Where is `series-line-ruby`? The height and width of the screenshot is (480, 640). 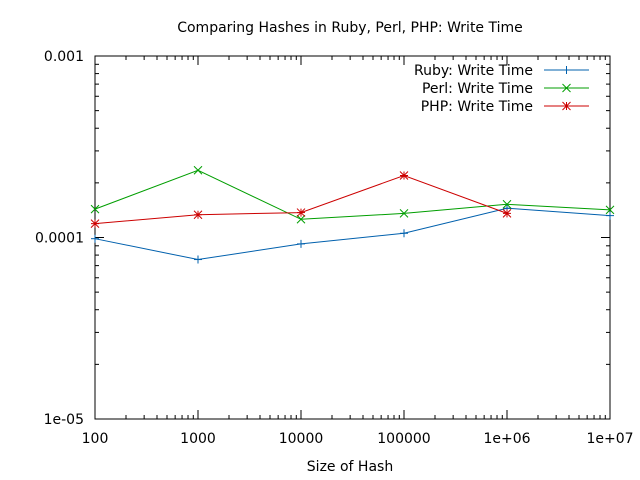 series-line-ruby is located at coordinates (352, 234).